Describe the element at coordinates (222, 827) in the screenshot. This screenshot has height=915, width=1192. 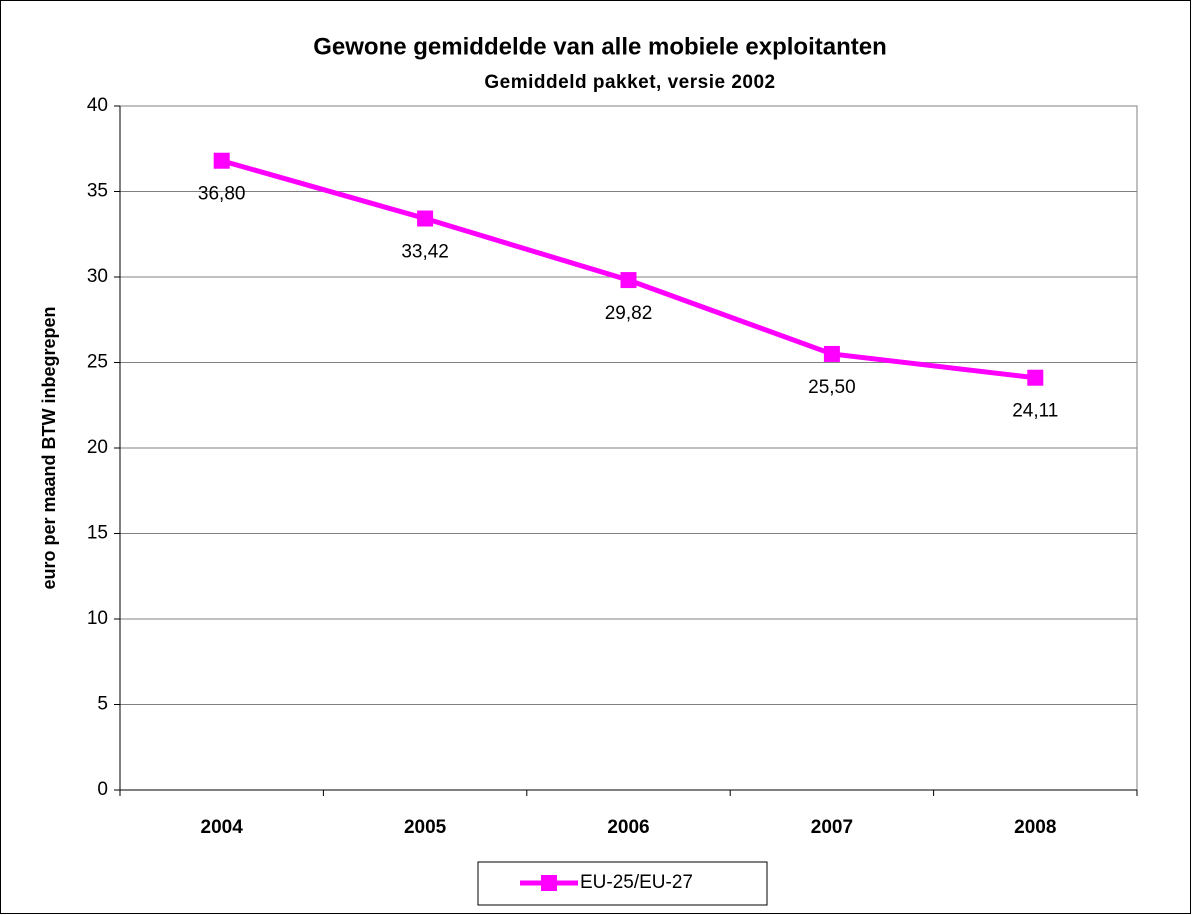
I see `x-tick-label: 2004` at that location.